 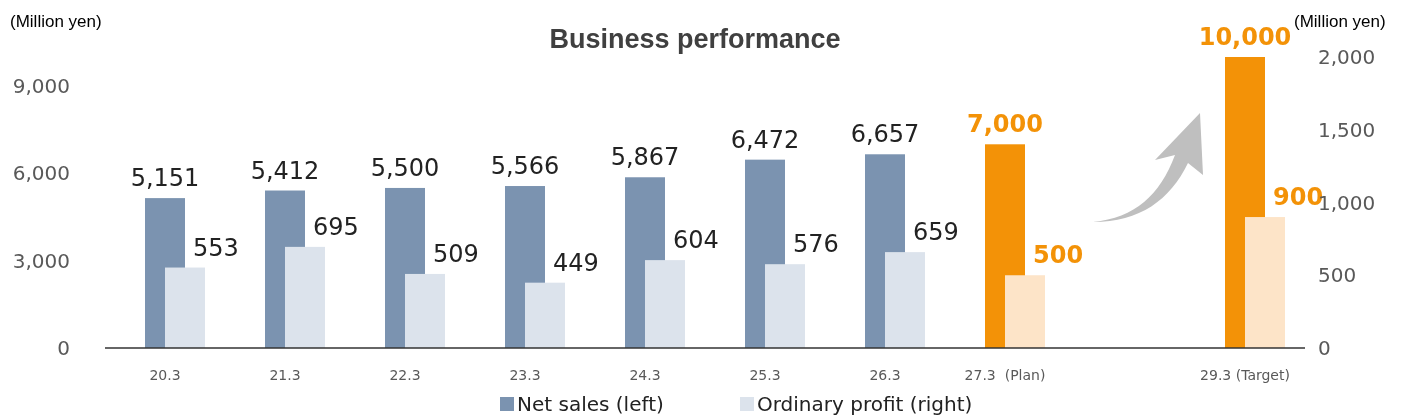 I want to click on y2-tick-label: 1,500, so click(x=1347, y=129).